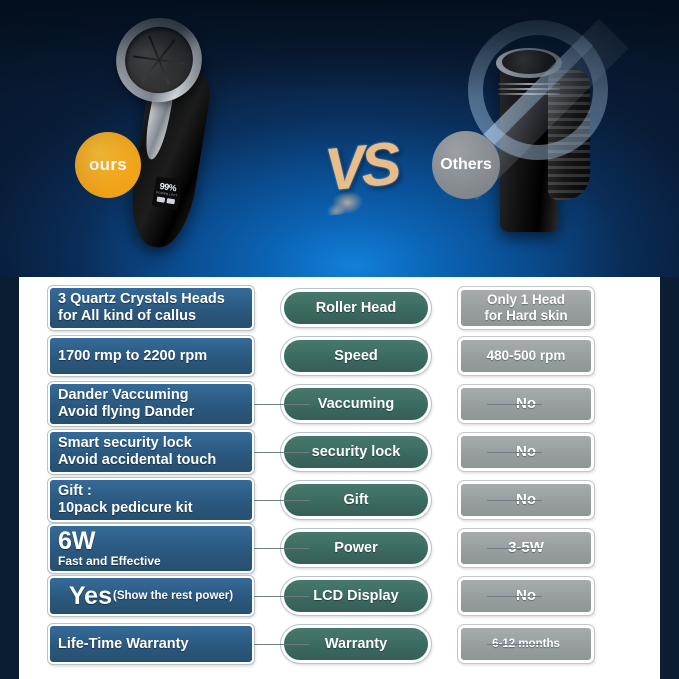 This screenshot has width=679, height=679. What do you see at coordinates (356, 404) in the screenshot?
I see `feature-label: Vaccuming` at bounding box center [356, 404].